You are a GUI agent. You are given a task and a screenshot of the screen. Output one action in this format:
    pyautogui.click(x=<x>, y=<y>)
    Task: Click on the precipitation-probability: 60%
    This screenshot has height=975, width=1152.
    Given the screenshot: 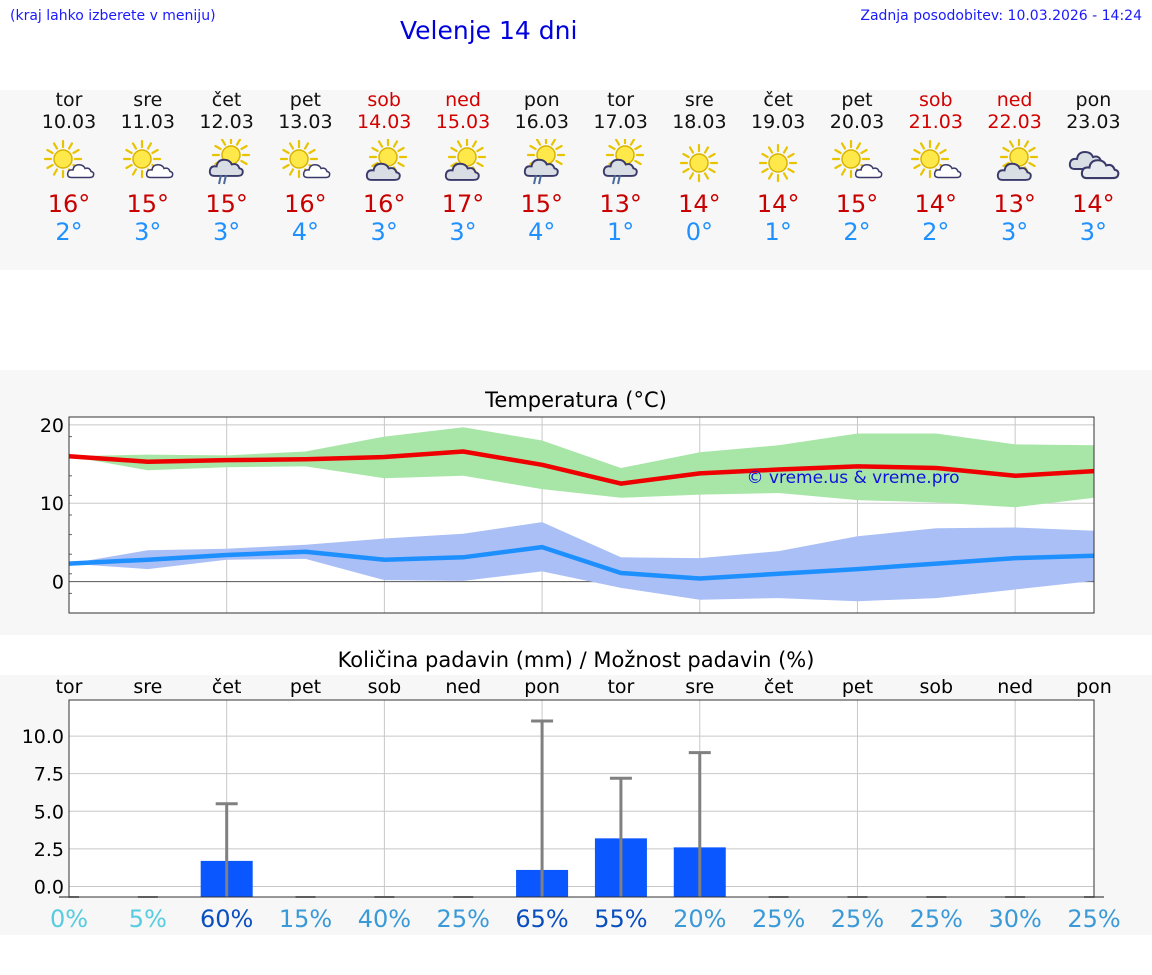 What is the action you would take?
    pyautogui.click(x=226, y=919)
    